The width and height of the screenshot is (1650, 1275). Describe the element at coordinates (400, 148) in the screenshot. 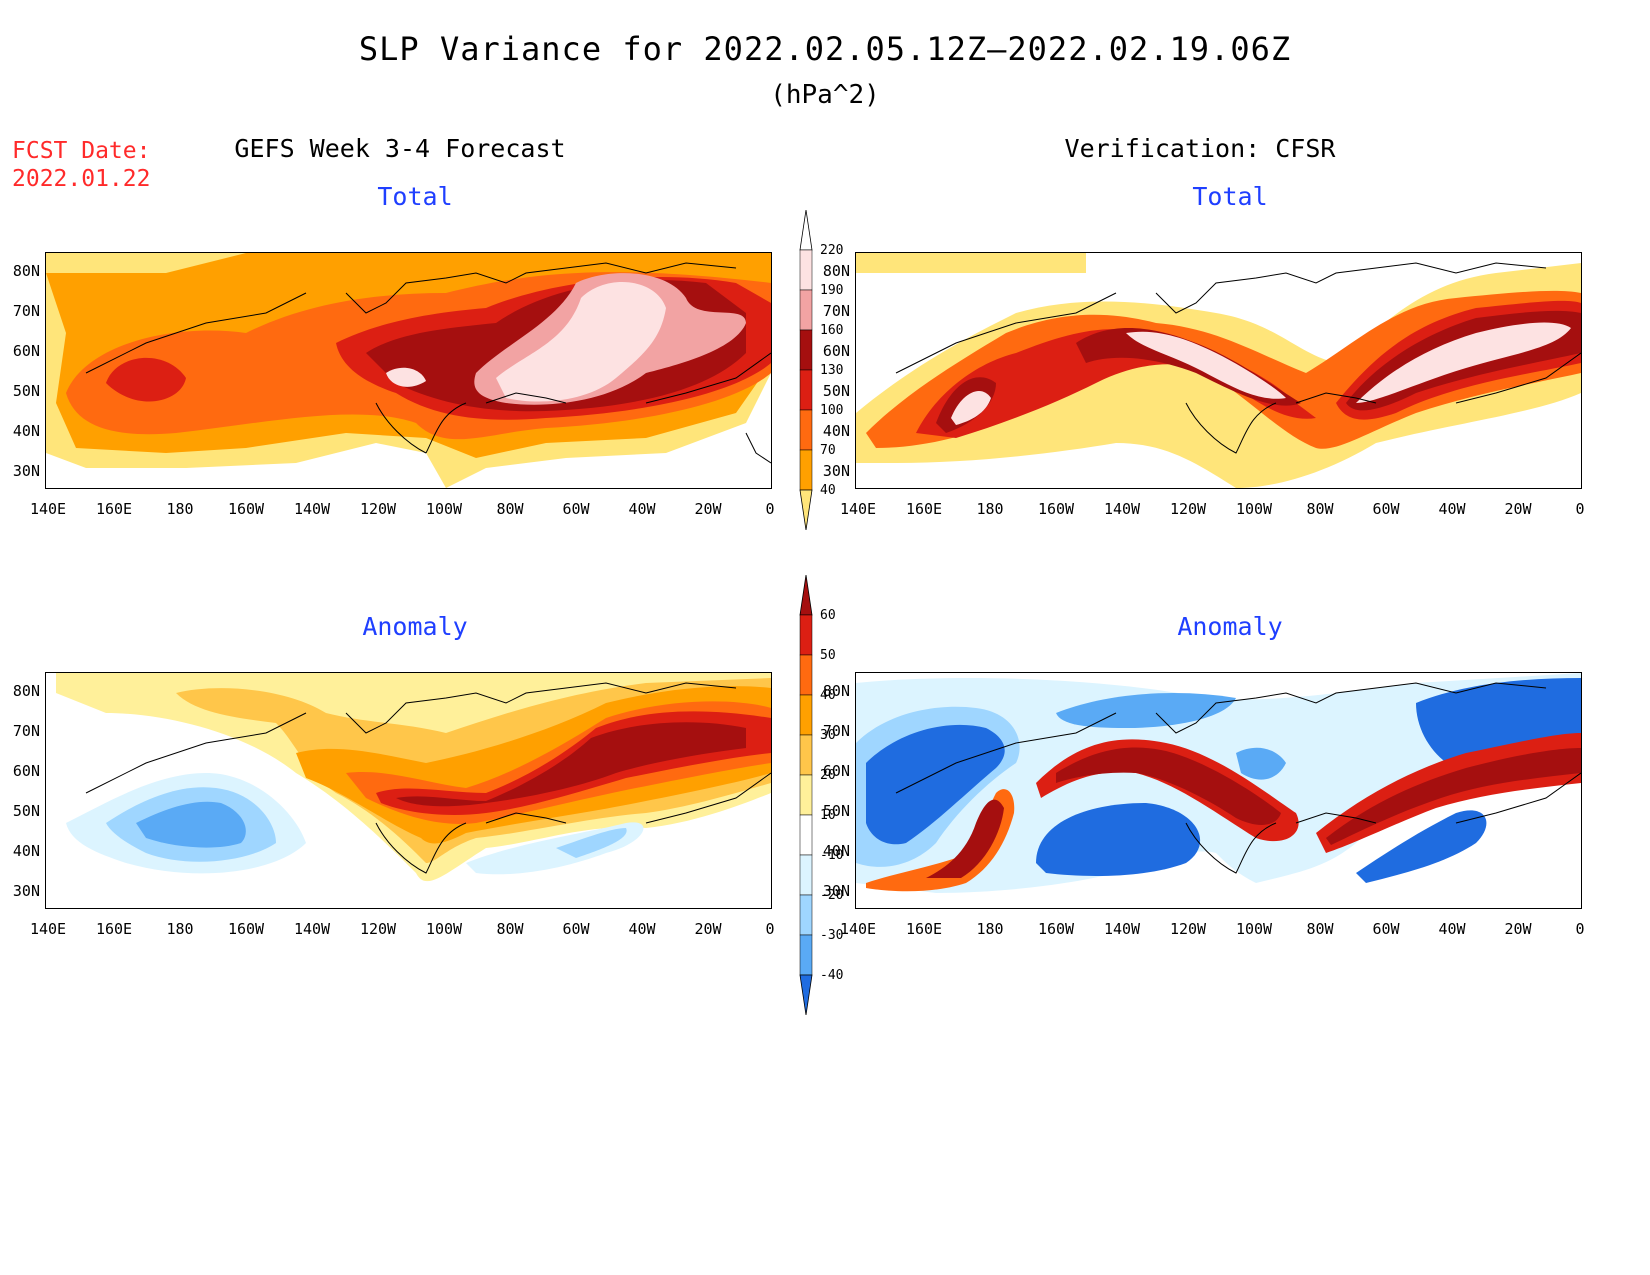

I see `forecast-column-title: GEFS Week 3-4 Forecast` at that location.